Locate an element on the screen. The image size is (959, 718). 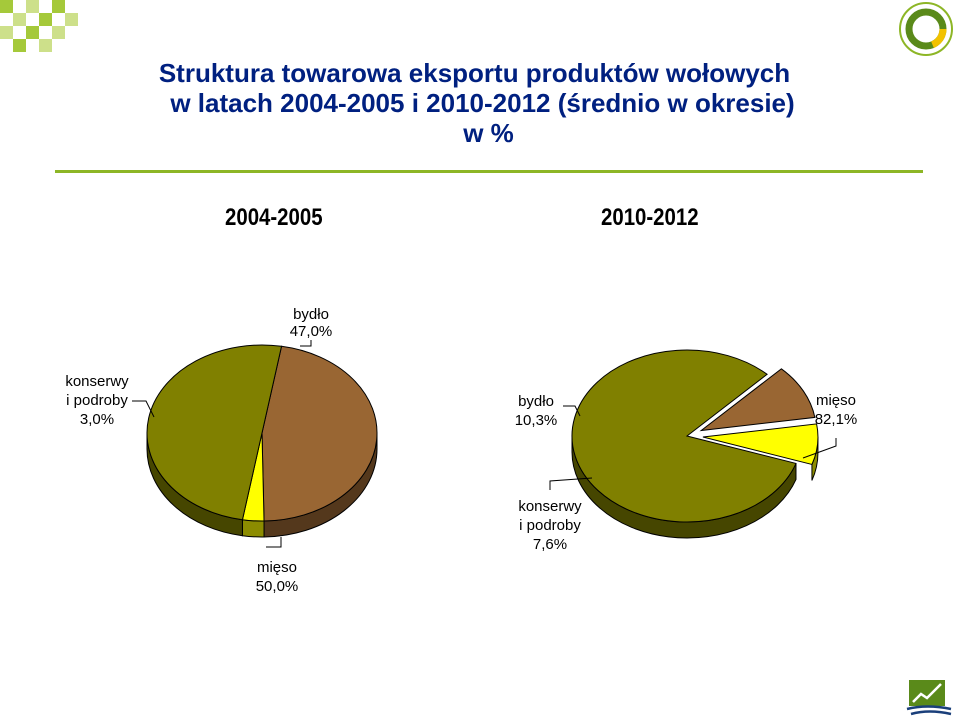
checker-logo-icon is located at coordinates (39, 26).